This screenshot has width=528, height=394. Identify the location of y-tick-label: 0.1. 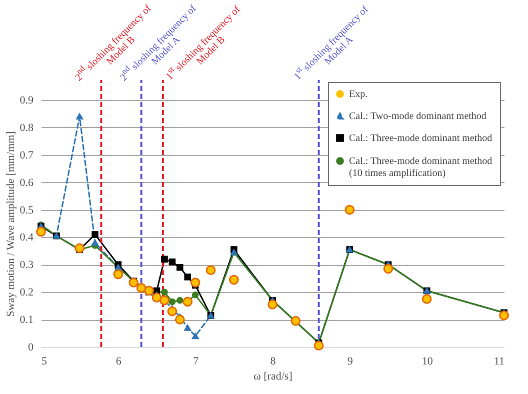
(27, 320).